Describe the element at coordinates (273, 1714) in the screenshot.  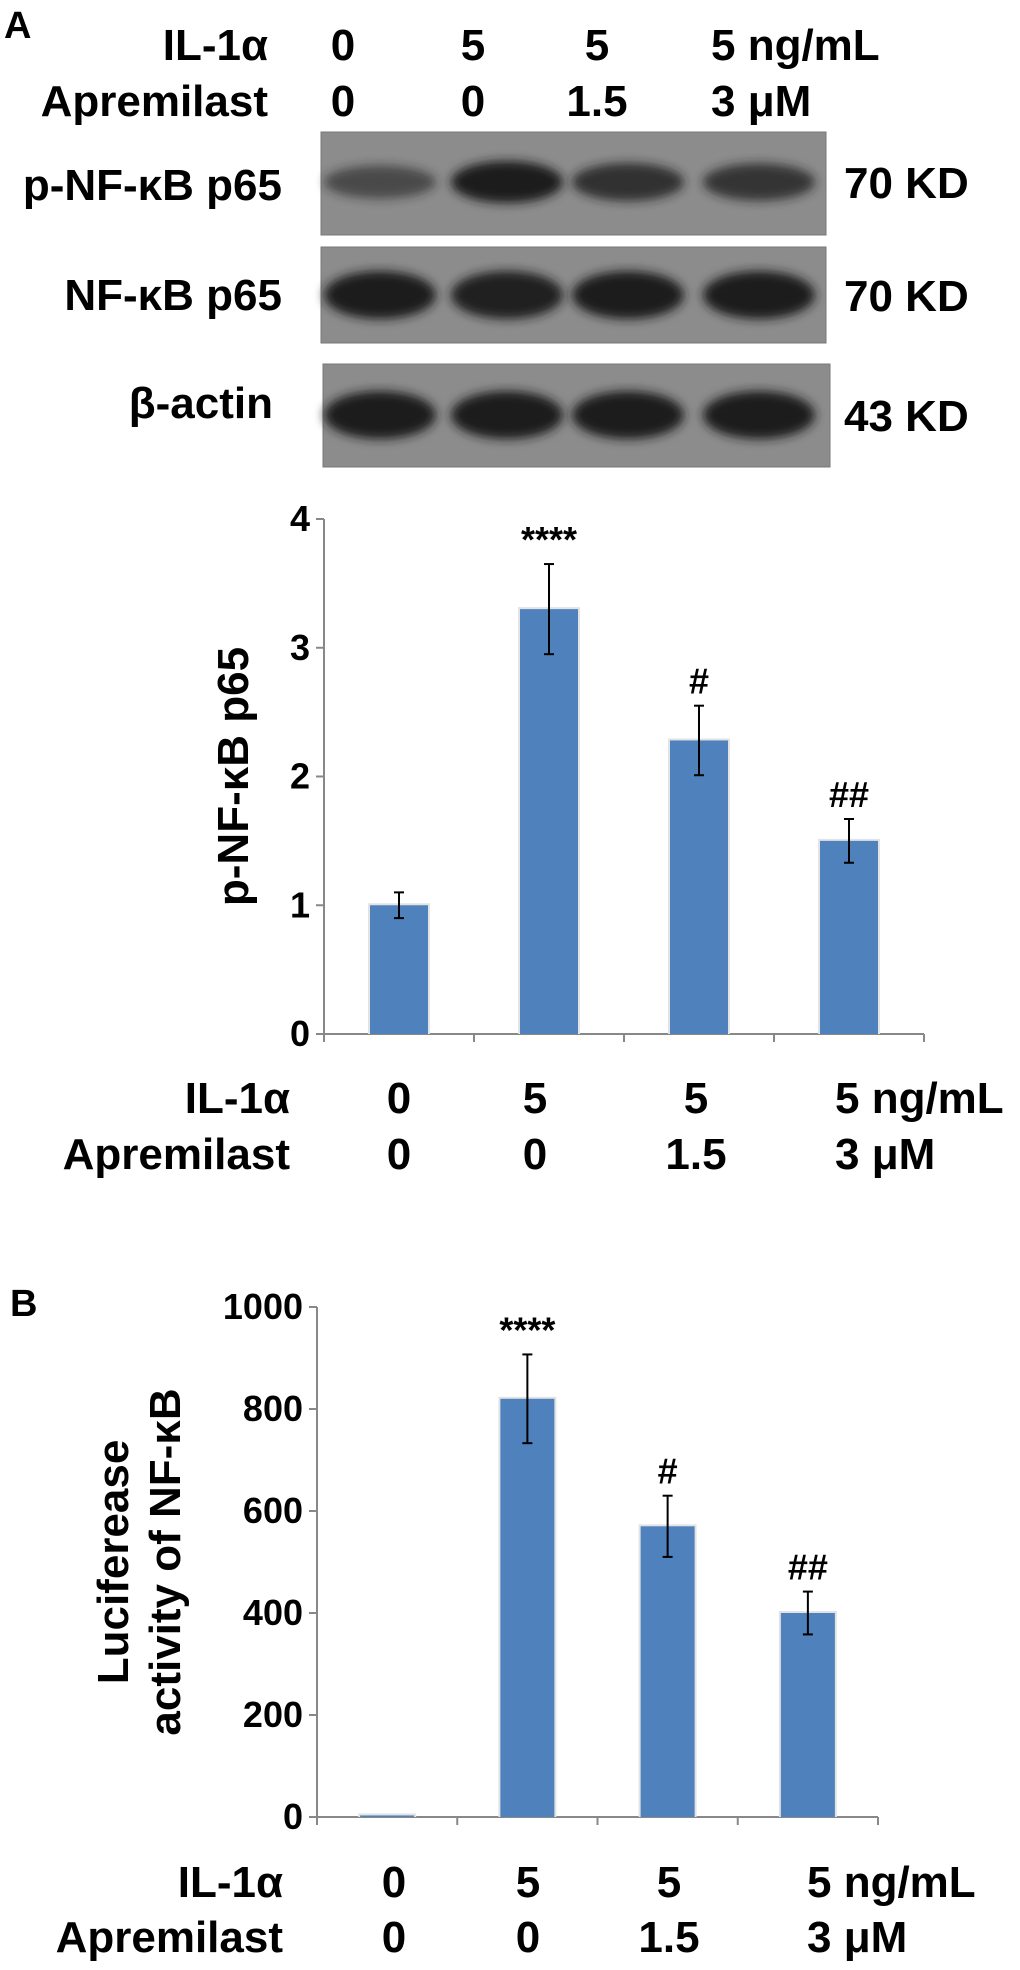
I see `y-tick-label: 200` at that location.